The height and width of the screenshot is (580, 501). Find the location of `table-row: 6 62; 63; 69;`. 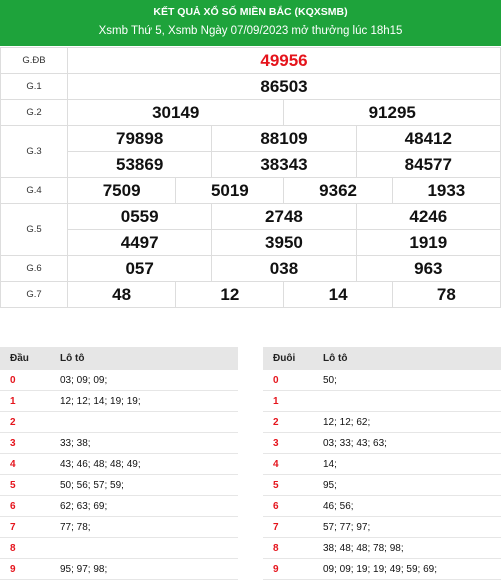

table-row: 6 62; 63; 69; is located at coordinates (119, 506).